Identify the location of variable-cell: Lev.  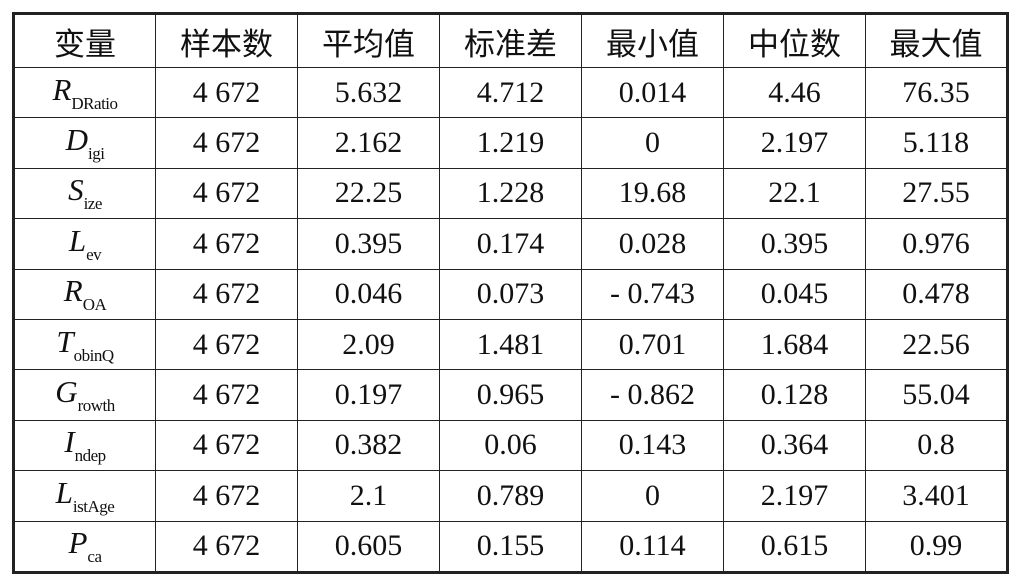
(84, 244).